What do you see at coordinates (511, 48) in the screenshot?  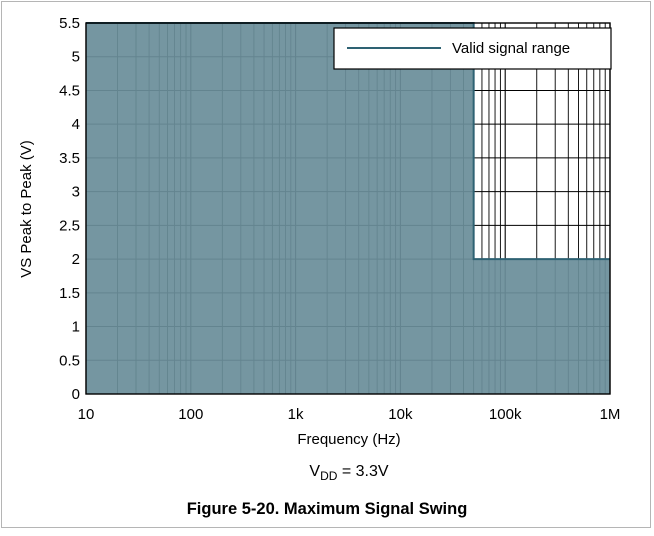 I see `legend-label: Valid signal range` at bounding box center [511, 48].